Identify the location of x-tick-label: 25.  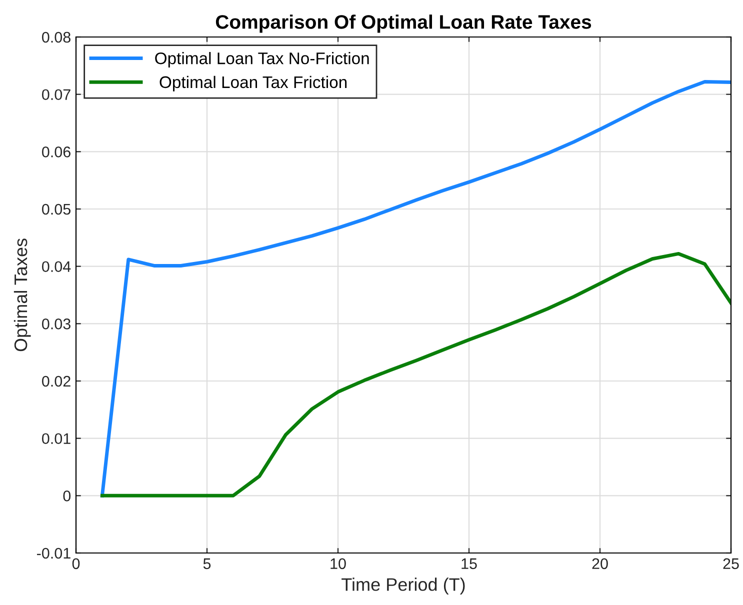
(731, 564).